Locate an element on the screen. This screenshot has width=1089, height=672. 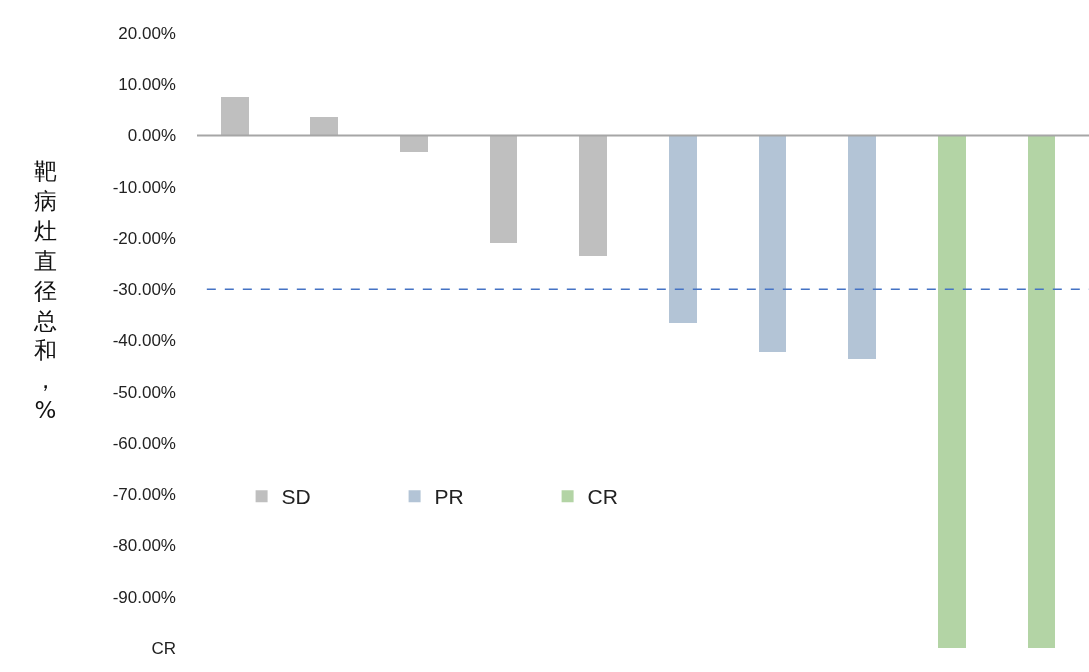
y-tick-label: -10.00% is located at coordinates (144, 187).